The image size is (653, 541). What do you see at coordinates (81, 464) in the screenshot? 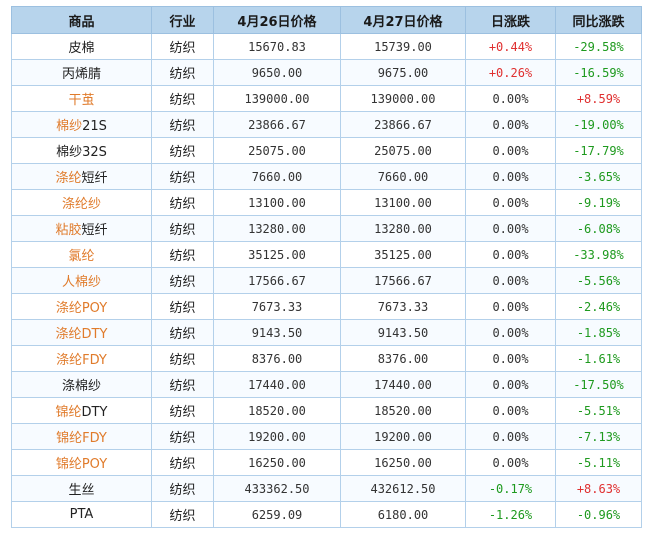
I see `commodity-name-link: 锦纶POY` at bounding box center [81, 464].